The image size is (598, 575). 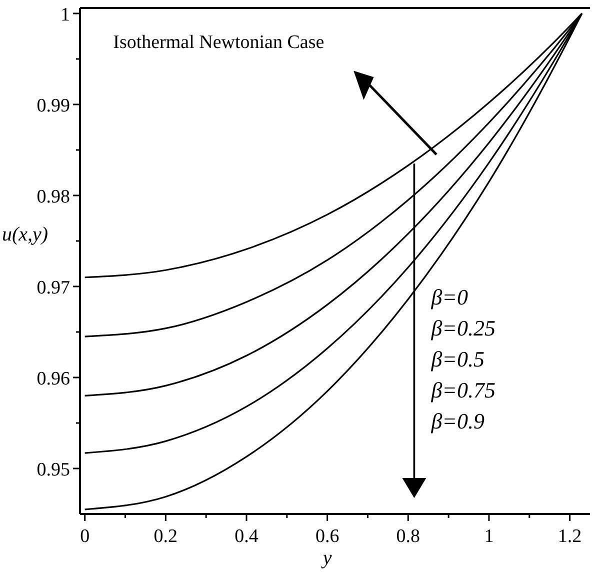 I want to click on y-tick-label: 0.96, so click(x=53, y=379).